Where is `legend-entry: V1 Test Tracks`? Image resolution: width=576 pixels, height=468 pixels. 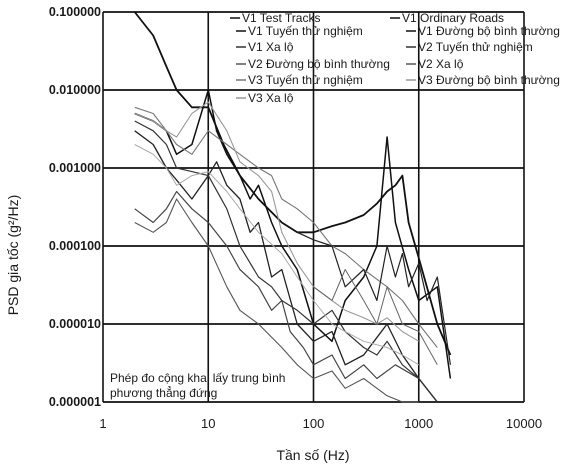
legend-entry: V1 Test Tracks is located at coordinates (281, 18).